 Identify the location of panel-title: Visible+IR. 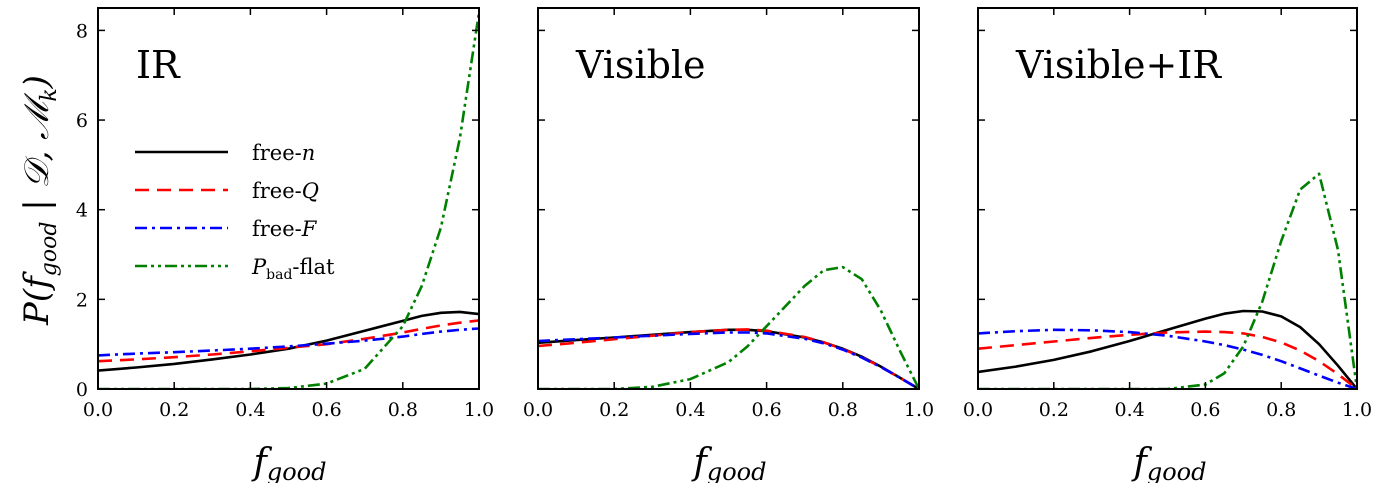
(1118, 65).